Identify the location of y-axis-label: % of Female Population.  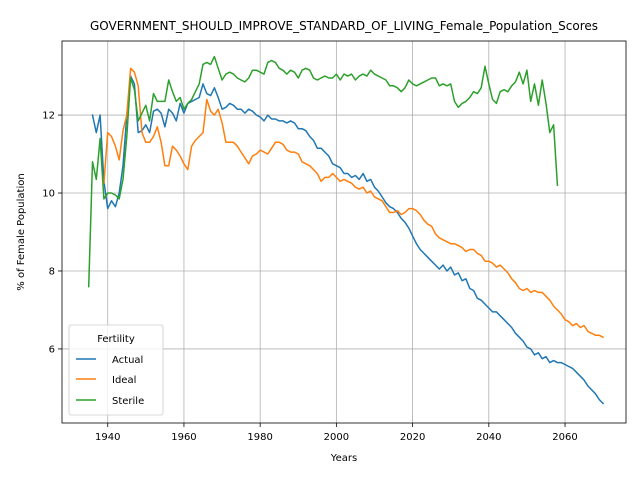
(21, 231).